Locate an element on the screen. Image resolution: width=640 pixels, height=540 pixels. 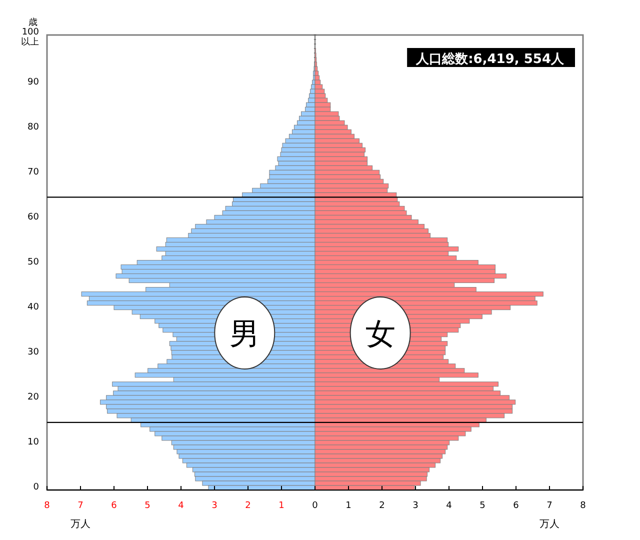
x-tick-label: 0 is located at coordinates (315, 506).